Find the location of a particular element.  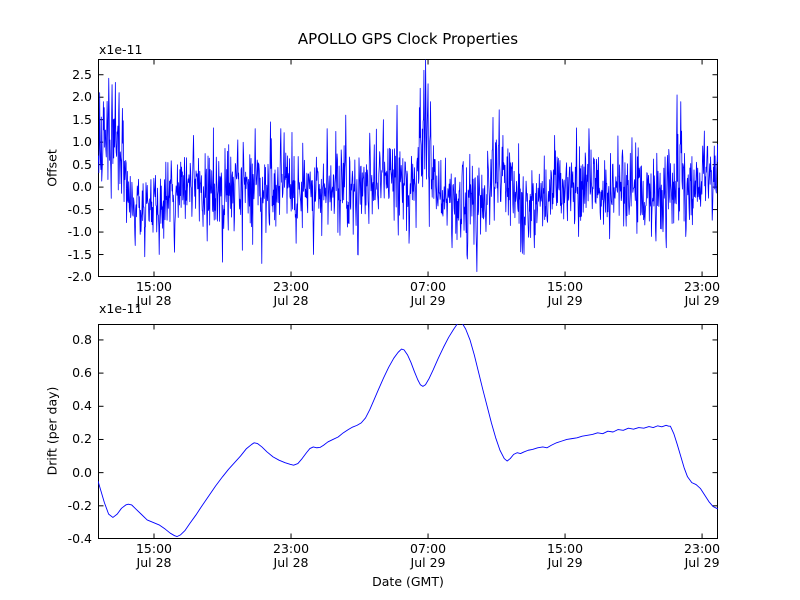

y-tick-label: 1.0 is located at coordinates (82, 142).